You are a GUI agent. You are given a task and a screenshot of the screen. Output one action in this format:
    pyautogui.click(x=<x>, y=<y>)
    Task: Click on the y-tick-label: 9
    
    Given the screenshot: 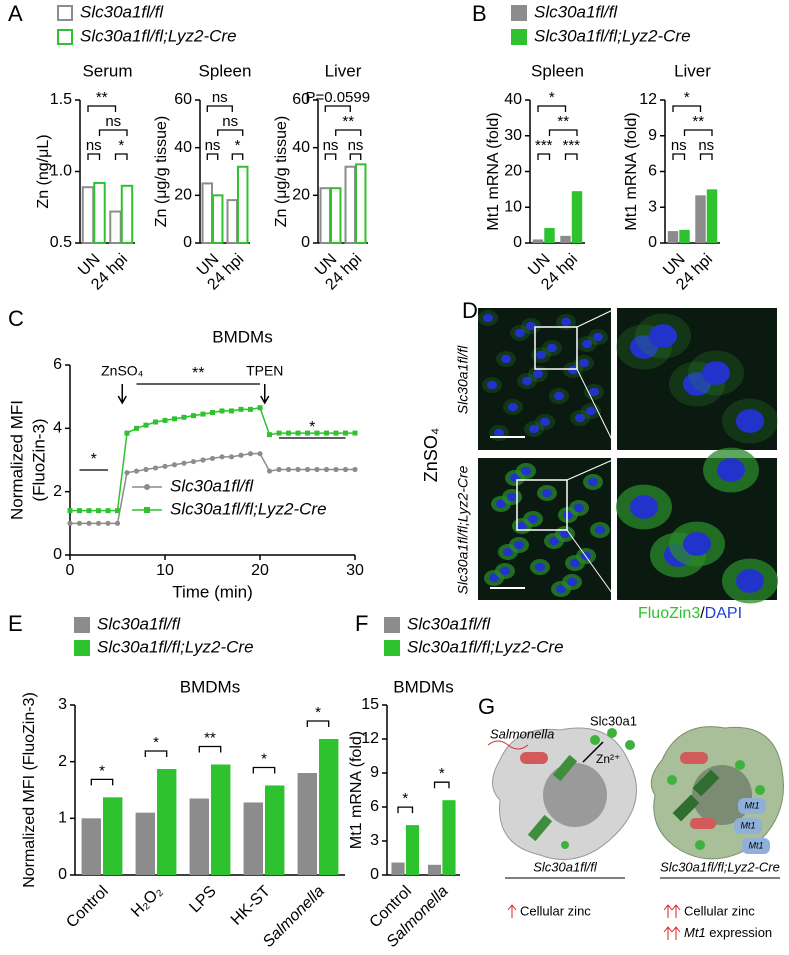 What is the action you would take?
    pyautogui.click(x=374, y=772)
    